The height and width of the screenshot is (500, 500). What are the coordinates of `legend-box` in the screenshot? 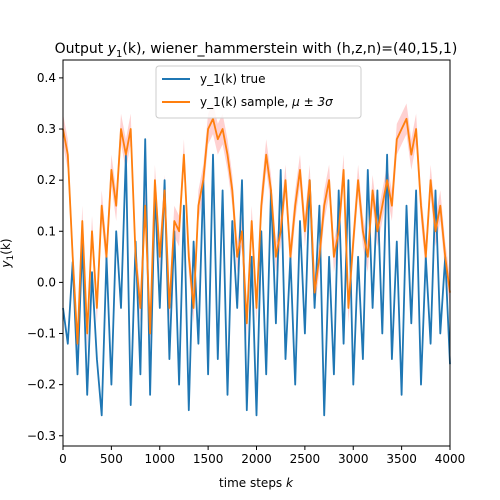 It's located at (258, 92).